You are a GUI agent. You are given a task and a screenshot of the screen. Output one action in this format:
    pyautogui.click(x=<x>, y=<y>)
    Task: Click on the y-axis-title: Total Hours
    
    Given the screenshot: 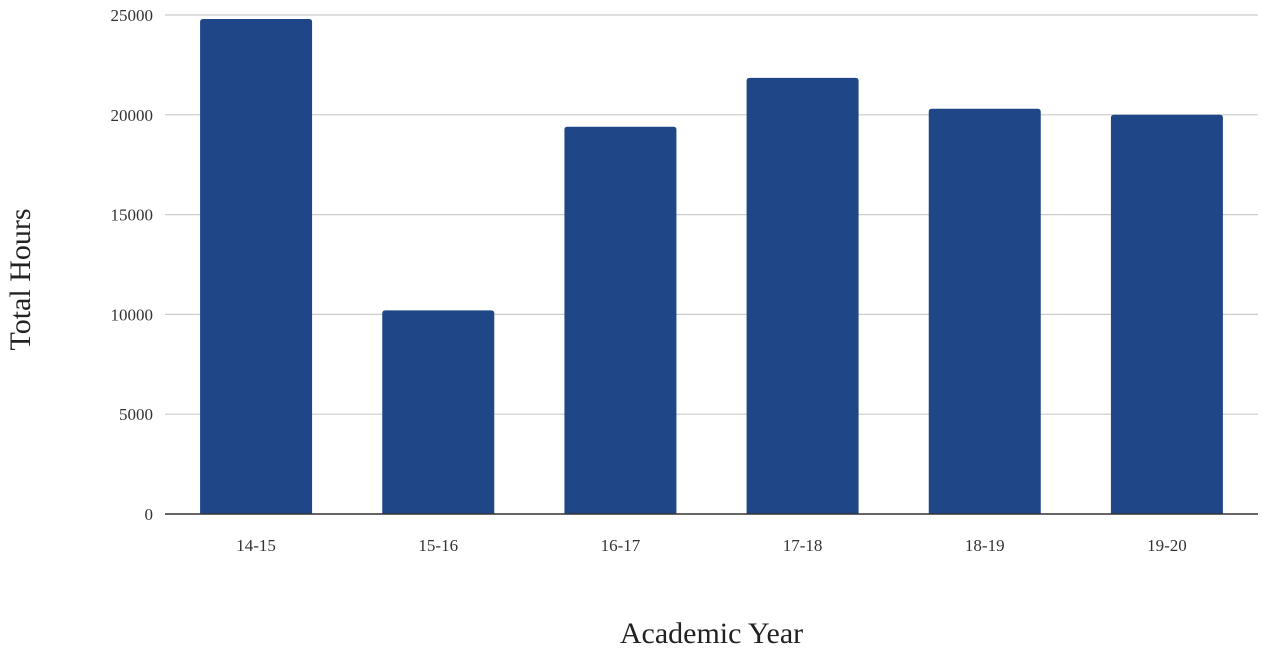 What is the action you would take?
    pyautogui.click(x=20, y=279)
    